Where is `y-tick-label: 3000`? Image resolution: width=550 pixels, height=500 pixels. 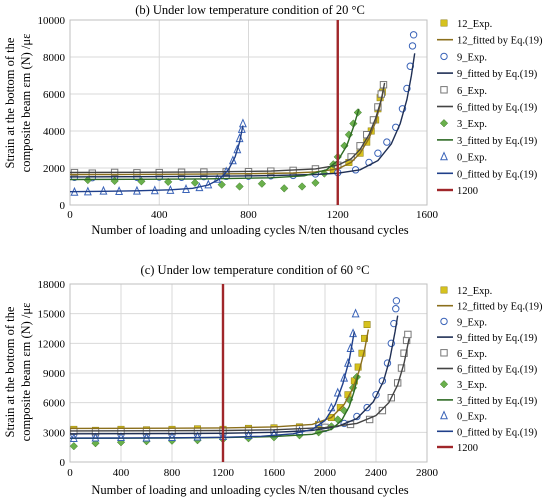
y-tick-label: 3000 is located at coordinates (54, 433).